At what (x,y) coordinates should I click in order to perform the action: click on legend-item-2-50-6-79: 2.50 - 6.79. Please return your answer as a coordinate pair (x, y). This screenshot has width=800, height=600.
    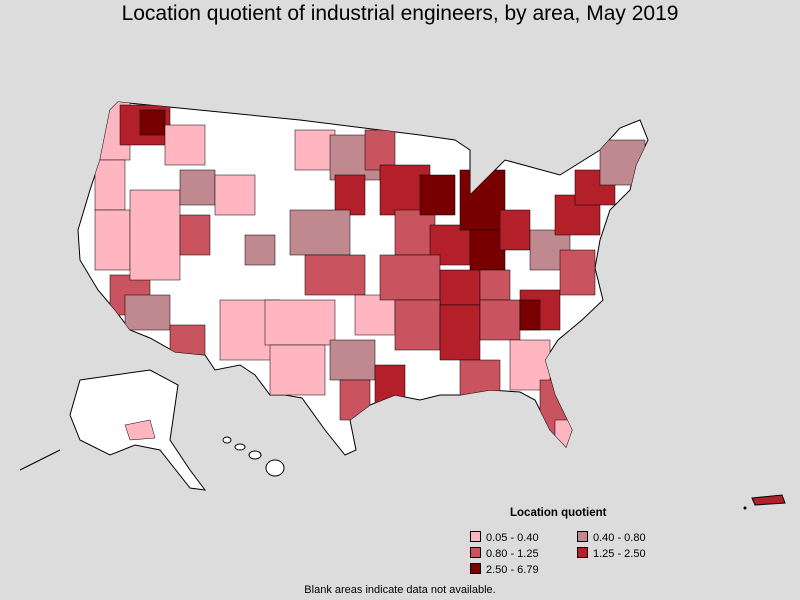
    Looking at the image, I should click on (504, 569).